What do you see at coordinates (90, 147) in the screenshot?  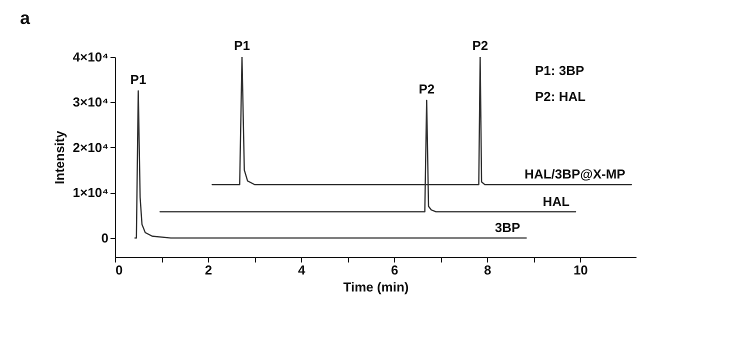 I see `y-tick-label: 2×10⁴` at bounding box center [90, 147].